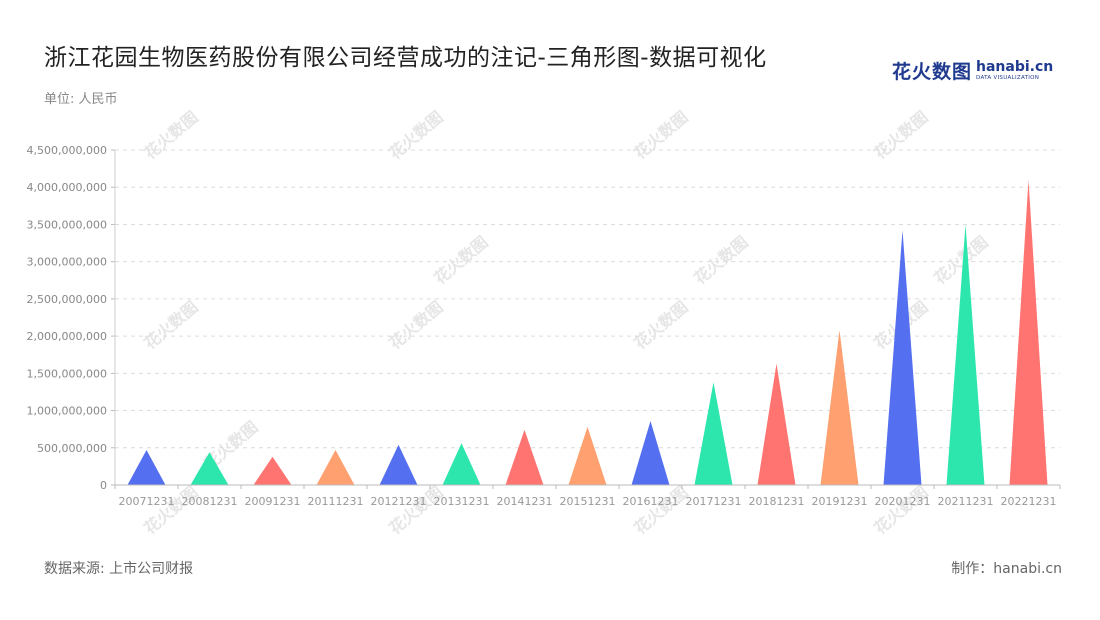 The image size is (1100, 620). Describe the element at coordinates (777, 501) in the screenshot. I see `x-tick-label: 20181231` at that location.